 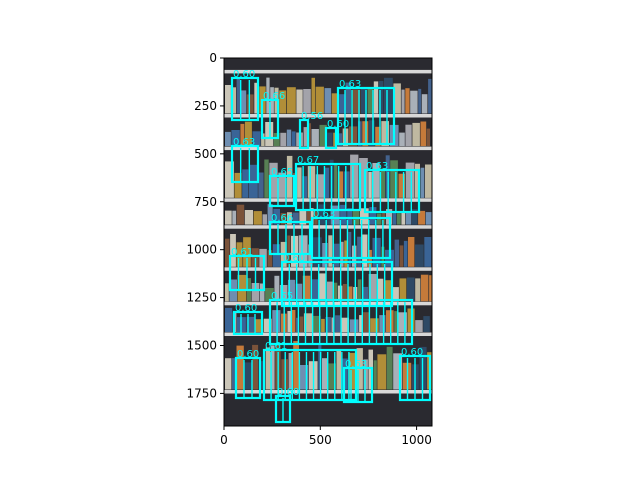 I want to click on detection-score: 0.56, so click(x=312, y=116).